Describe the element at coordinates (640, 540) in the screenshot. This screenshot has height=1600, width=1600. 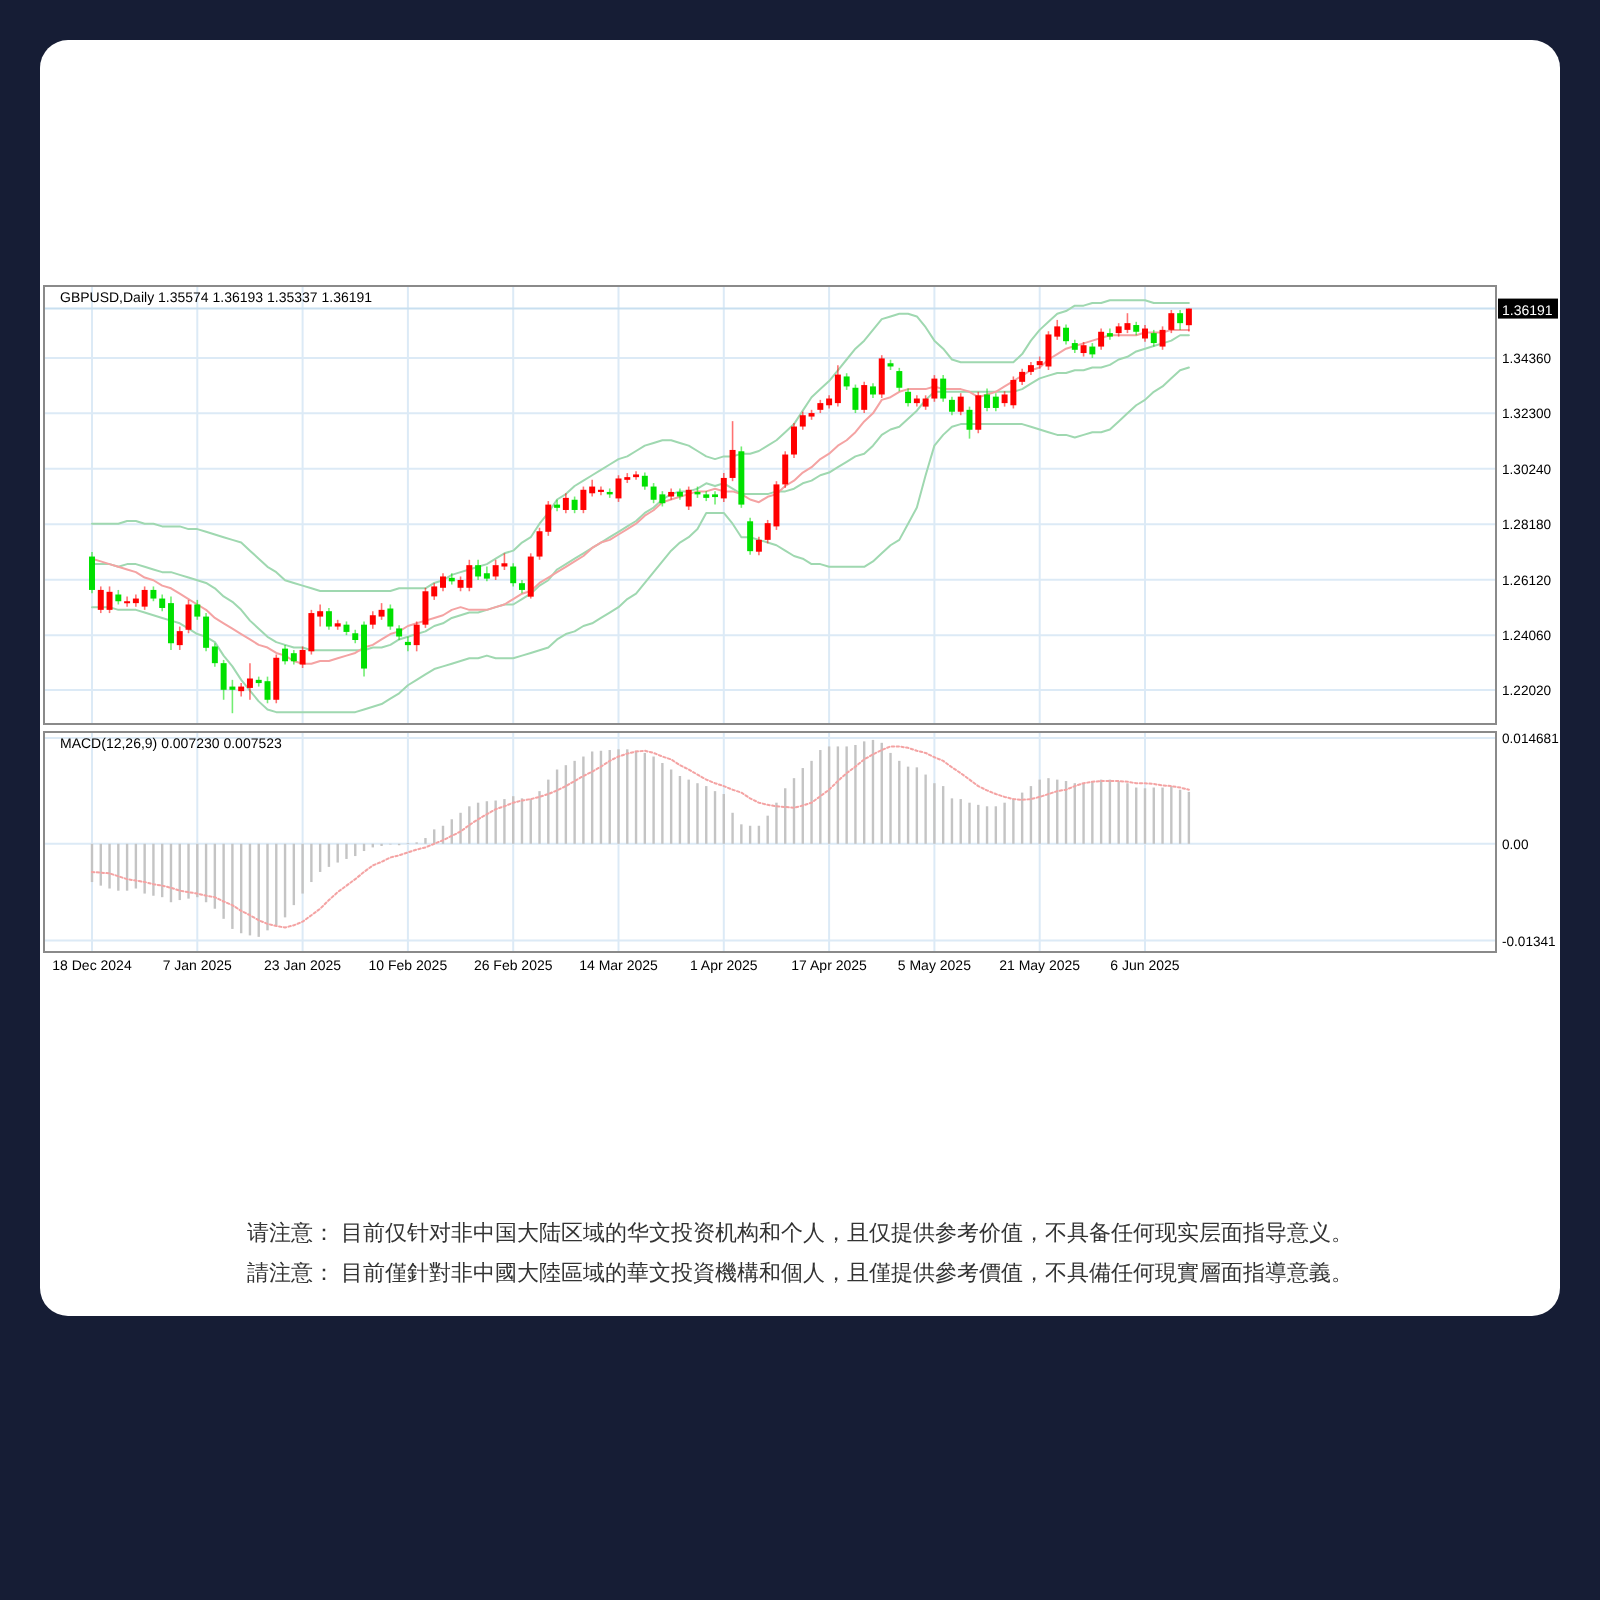
I see `line-series` at that location.